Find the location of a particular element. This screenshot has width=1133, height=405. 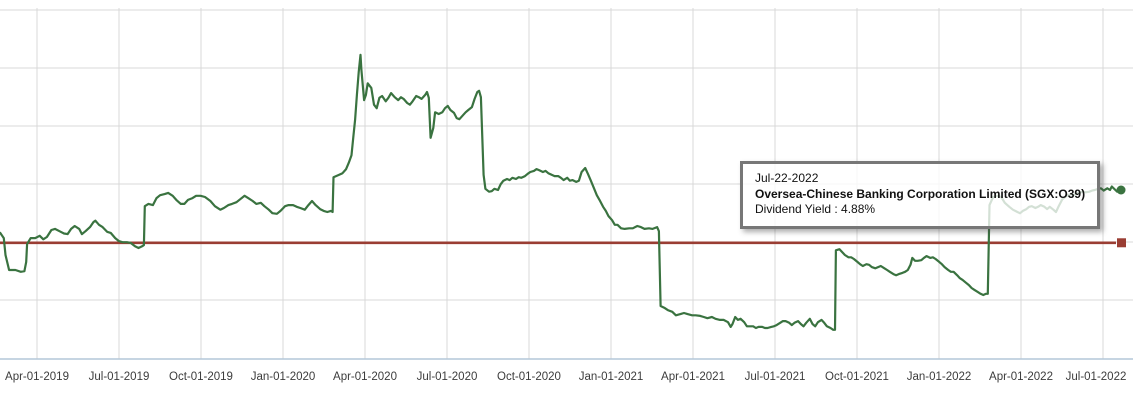

x-axis-label: Apr-01-2021 is located at coordinates (693, 377).